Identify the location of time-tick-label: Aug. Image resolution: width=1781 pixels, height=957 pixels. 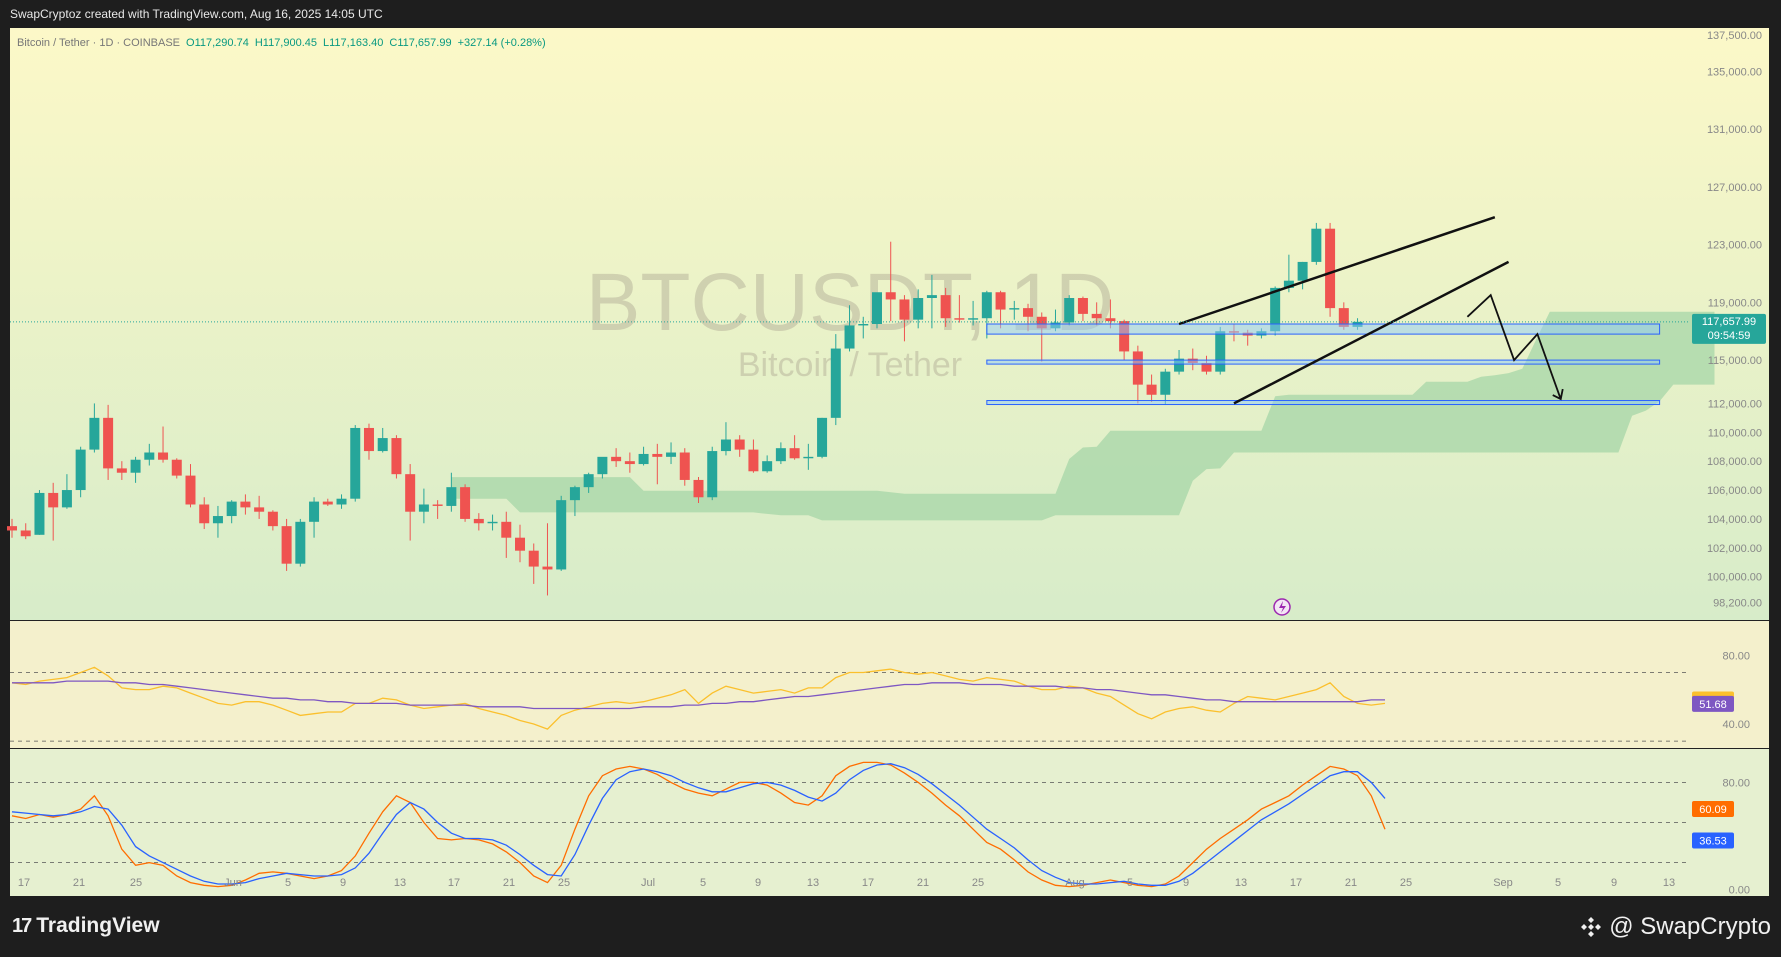
(1075, 883).